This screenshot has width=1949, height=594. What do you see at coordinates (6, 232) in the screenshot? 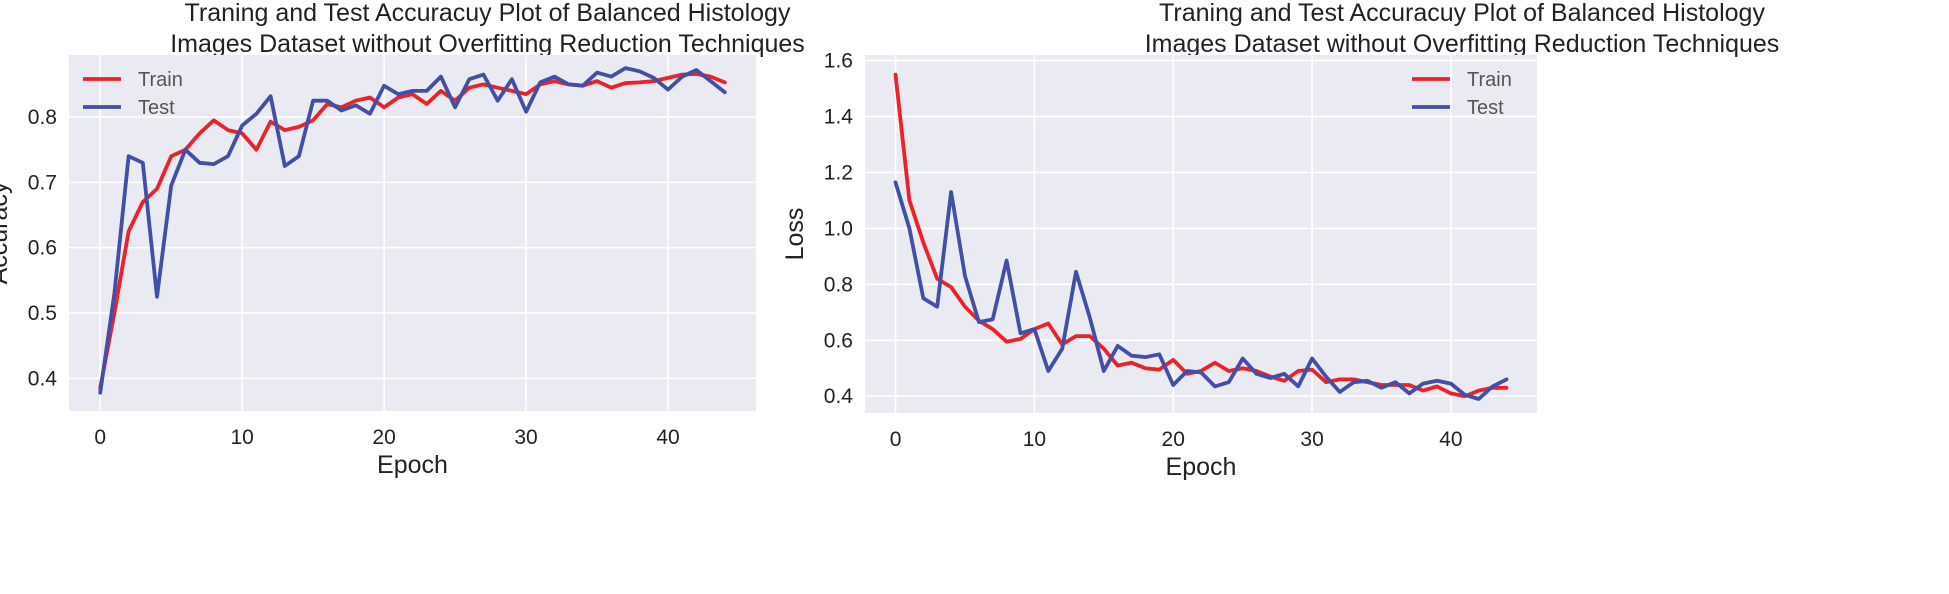
I see `y-axis-label: Accuracy` at bounding box center [6, 232].